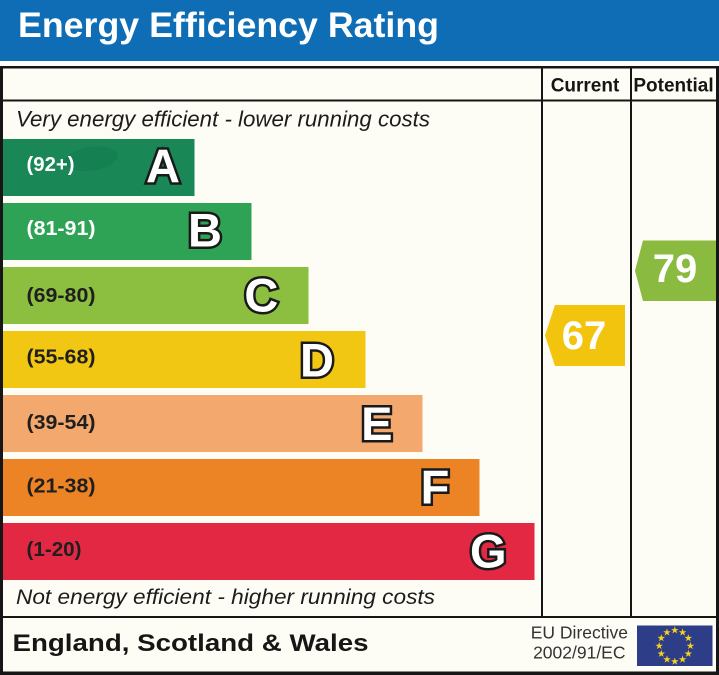  I want to click on svg-text: (92+), so click(51, 165).